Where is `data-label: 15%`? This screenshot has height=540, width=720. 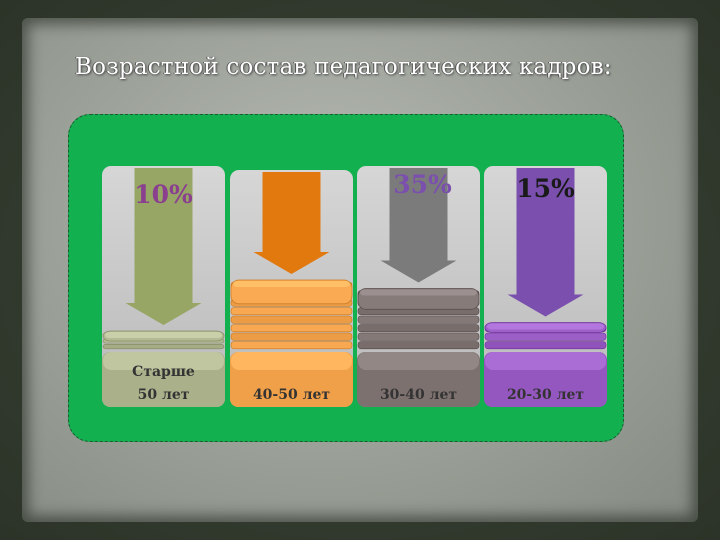 data-label: 15% is located at coordinates (545, 188).